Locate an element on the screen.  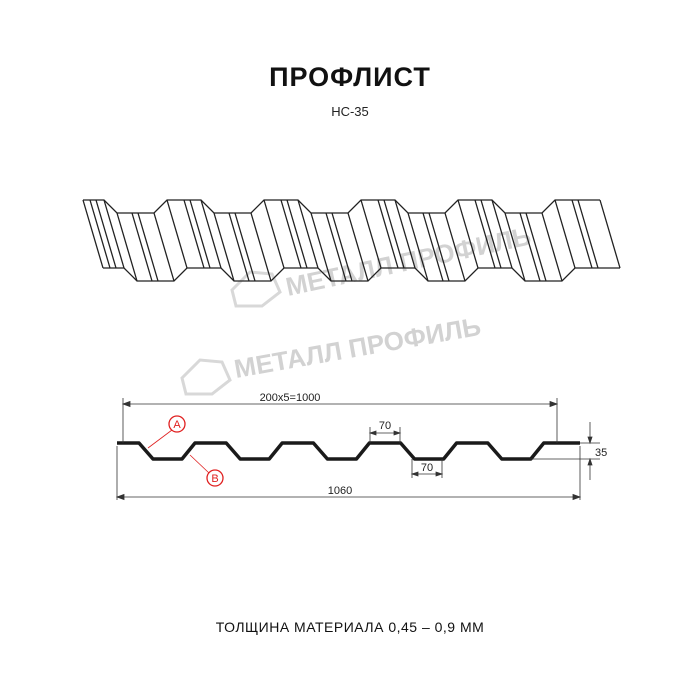
sheet-bottom-edge is located at coordinates (361, 274).